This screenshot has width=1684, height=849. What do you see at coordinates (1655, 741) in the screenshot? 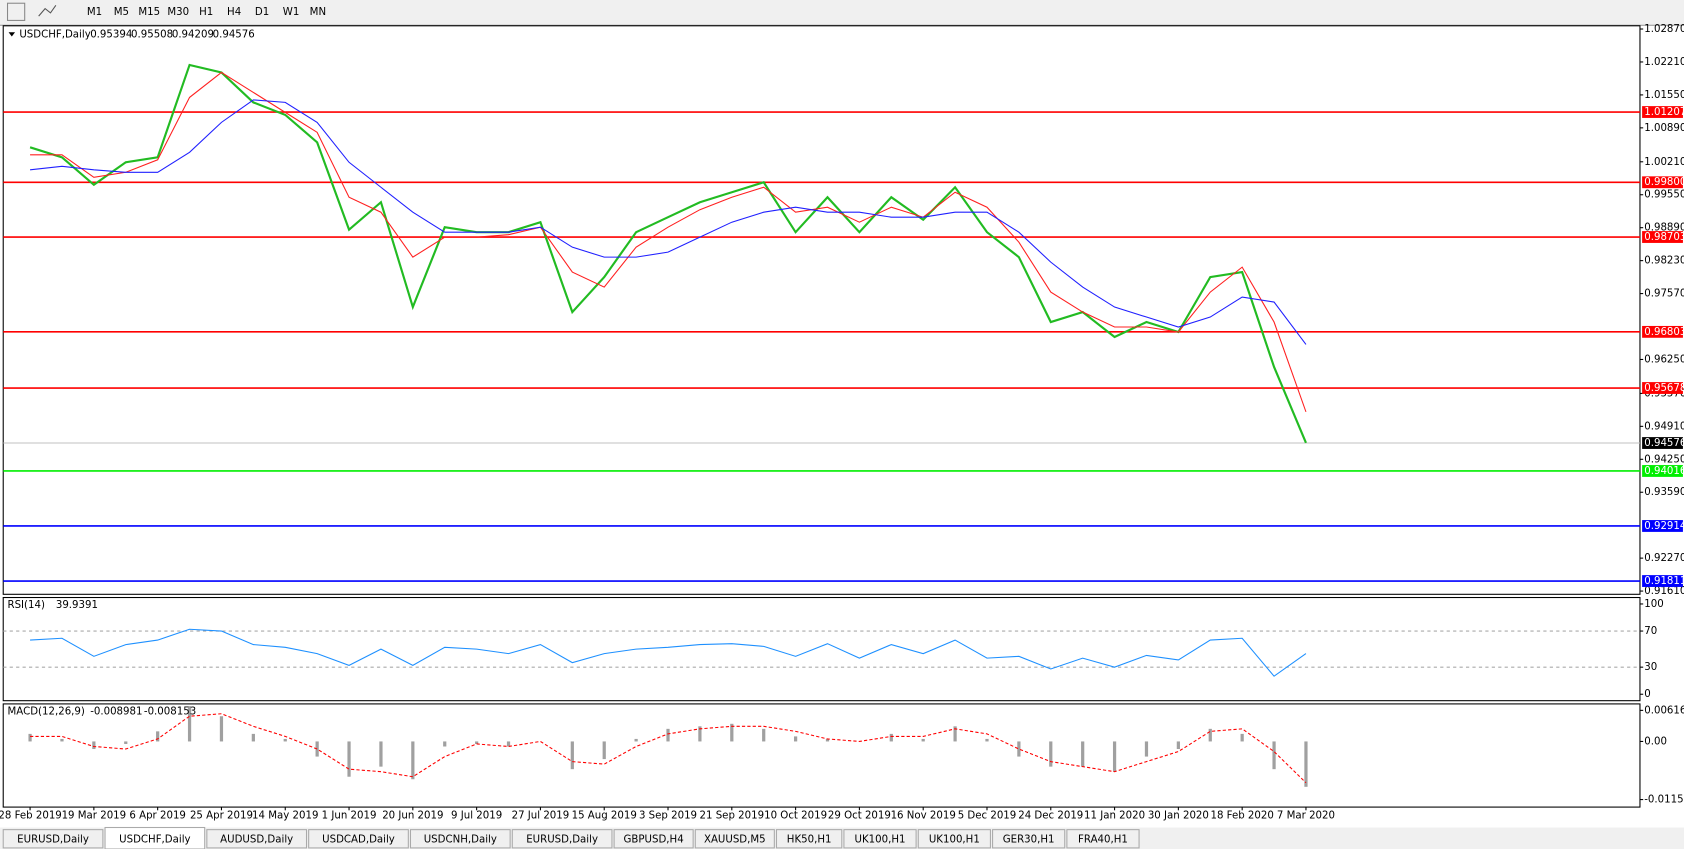
I see `y-tick-label: 0.00` at bounding box center [1655, 741].